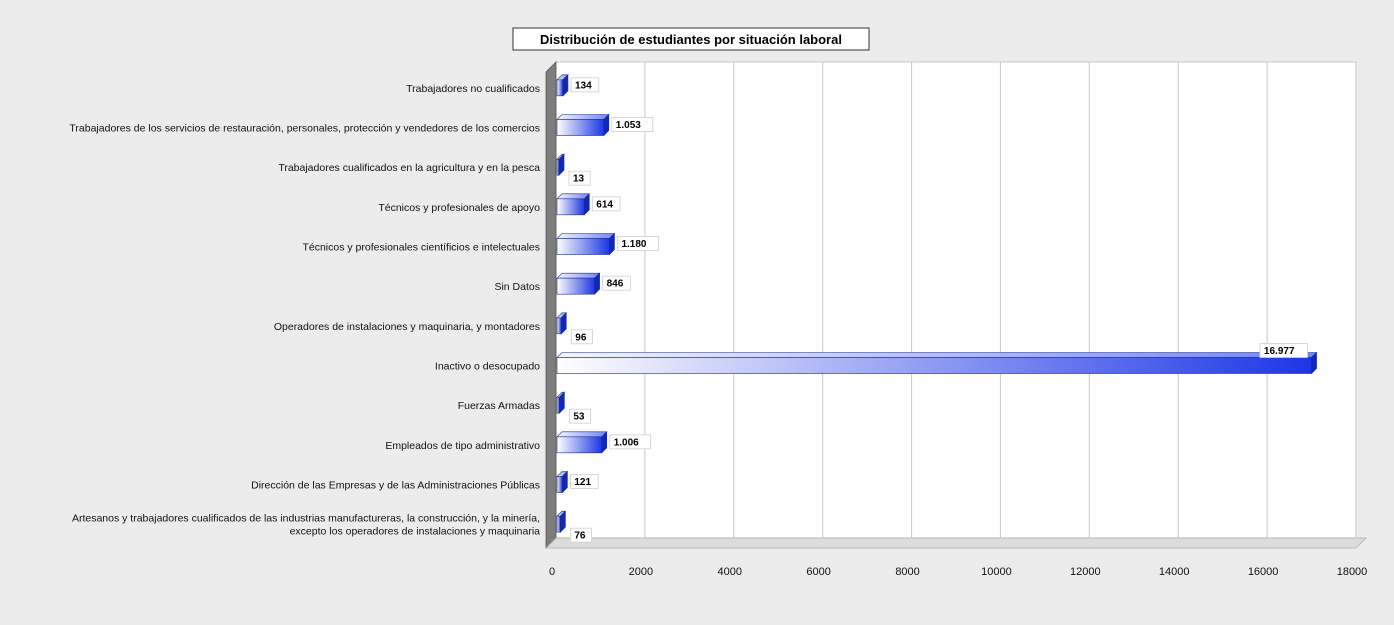 The height and width of the screenshot is (625, 1394). I want to click on value-label-text: 96, so click(581, 337).